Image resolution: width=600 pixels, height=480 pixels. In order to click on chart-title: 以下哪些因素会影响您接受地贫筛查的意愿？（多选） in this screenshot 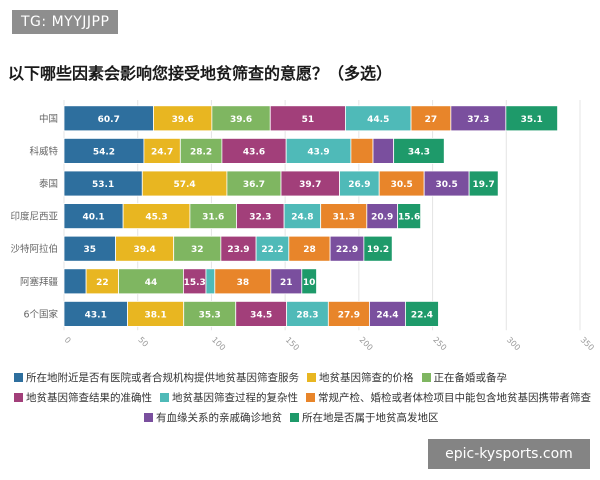, I will do `click(200, 73)`.